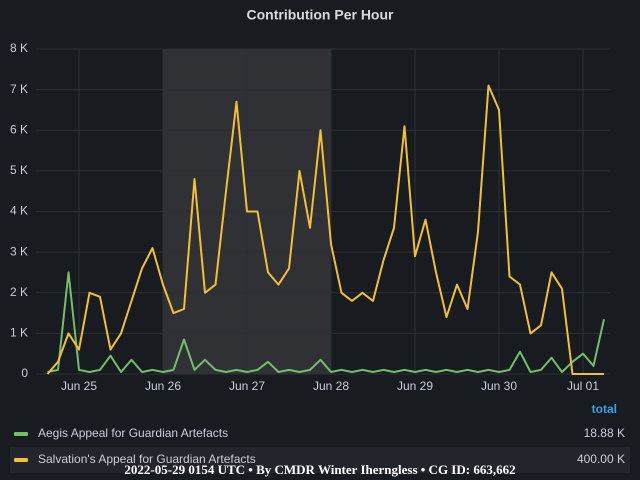  Describe the element at coordinates (247, 386) in the screenshot. I see `x-tick-label: Jun 27` at that location.